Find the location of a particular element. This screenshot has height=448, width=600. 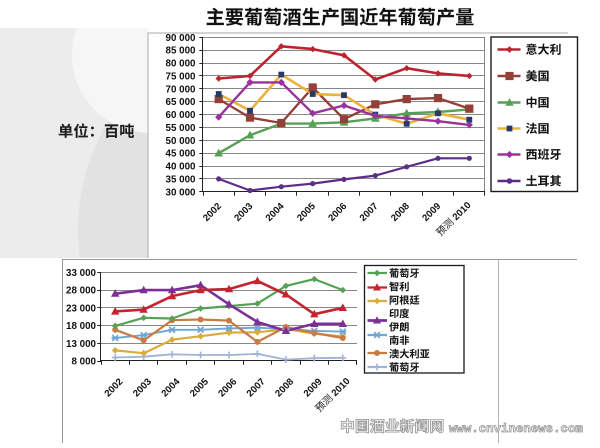

svg-text: 35 000 is located at coordinates (181, 179).